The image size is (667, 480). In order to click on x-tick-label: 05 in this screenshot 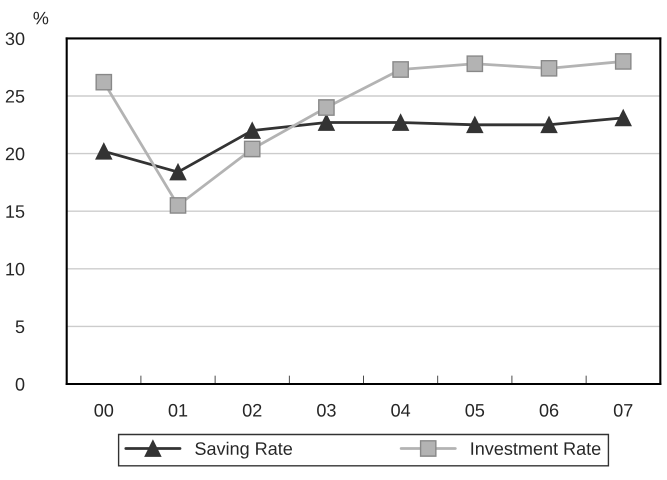, I will do `click(474, 410)`.